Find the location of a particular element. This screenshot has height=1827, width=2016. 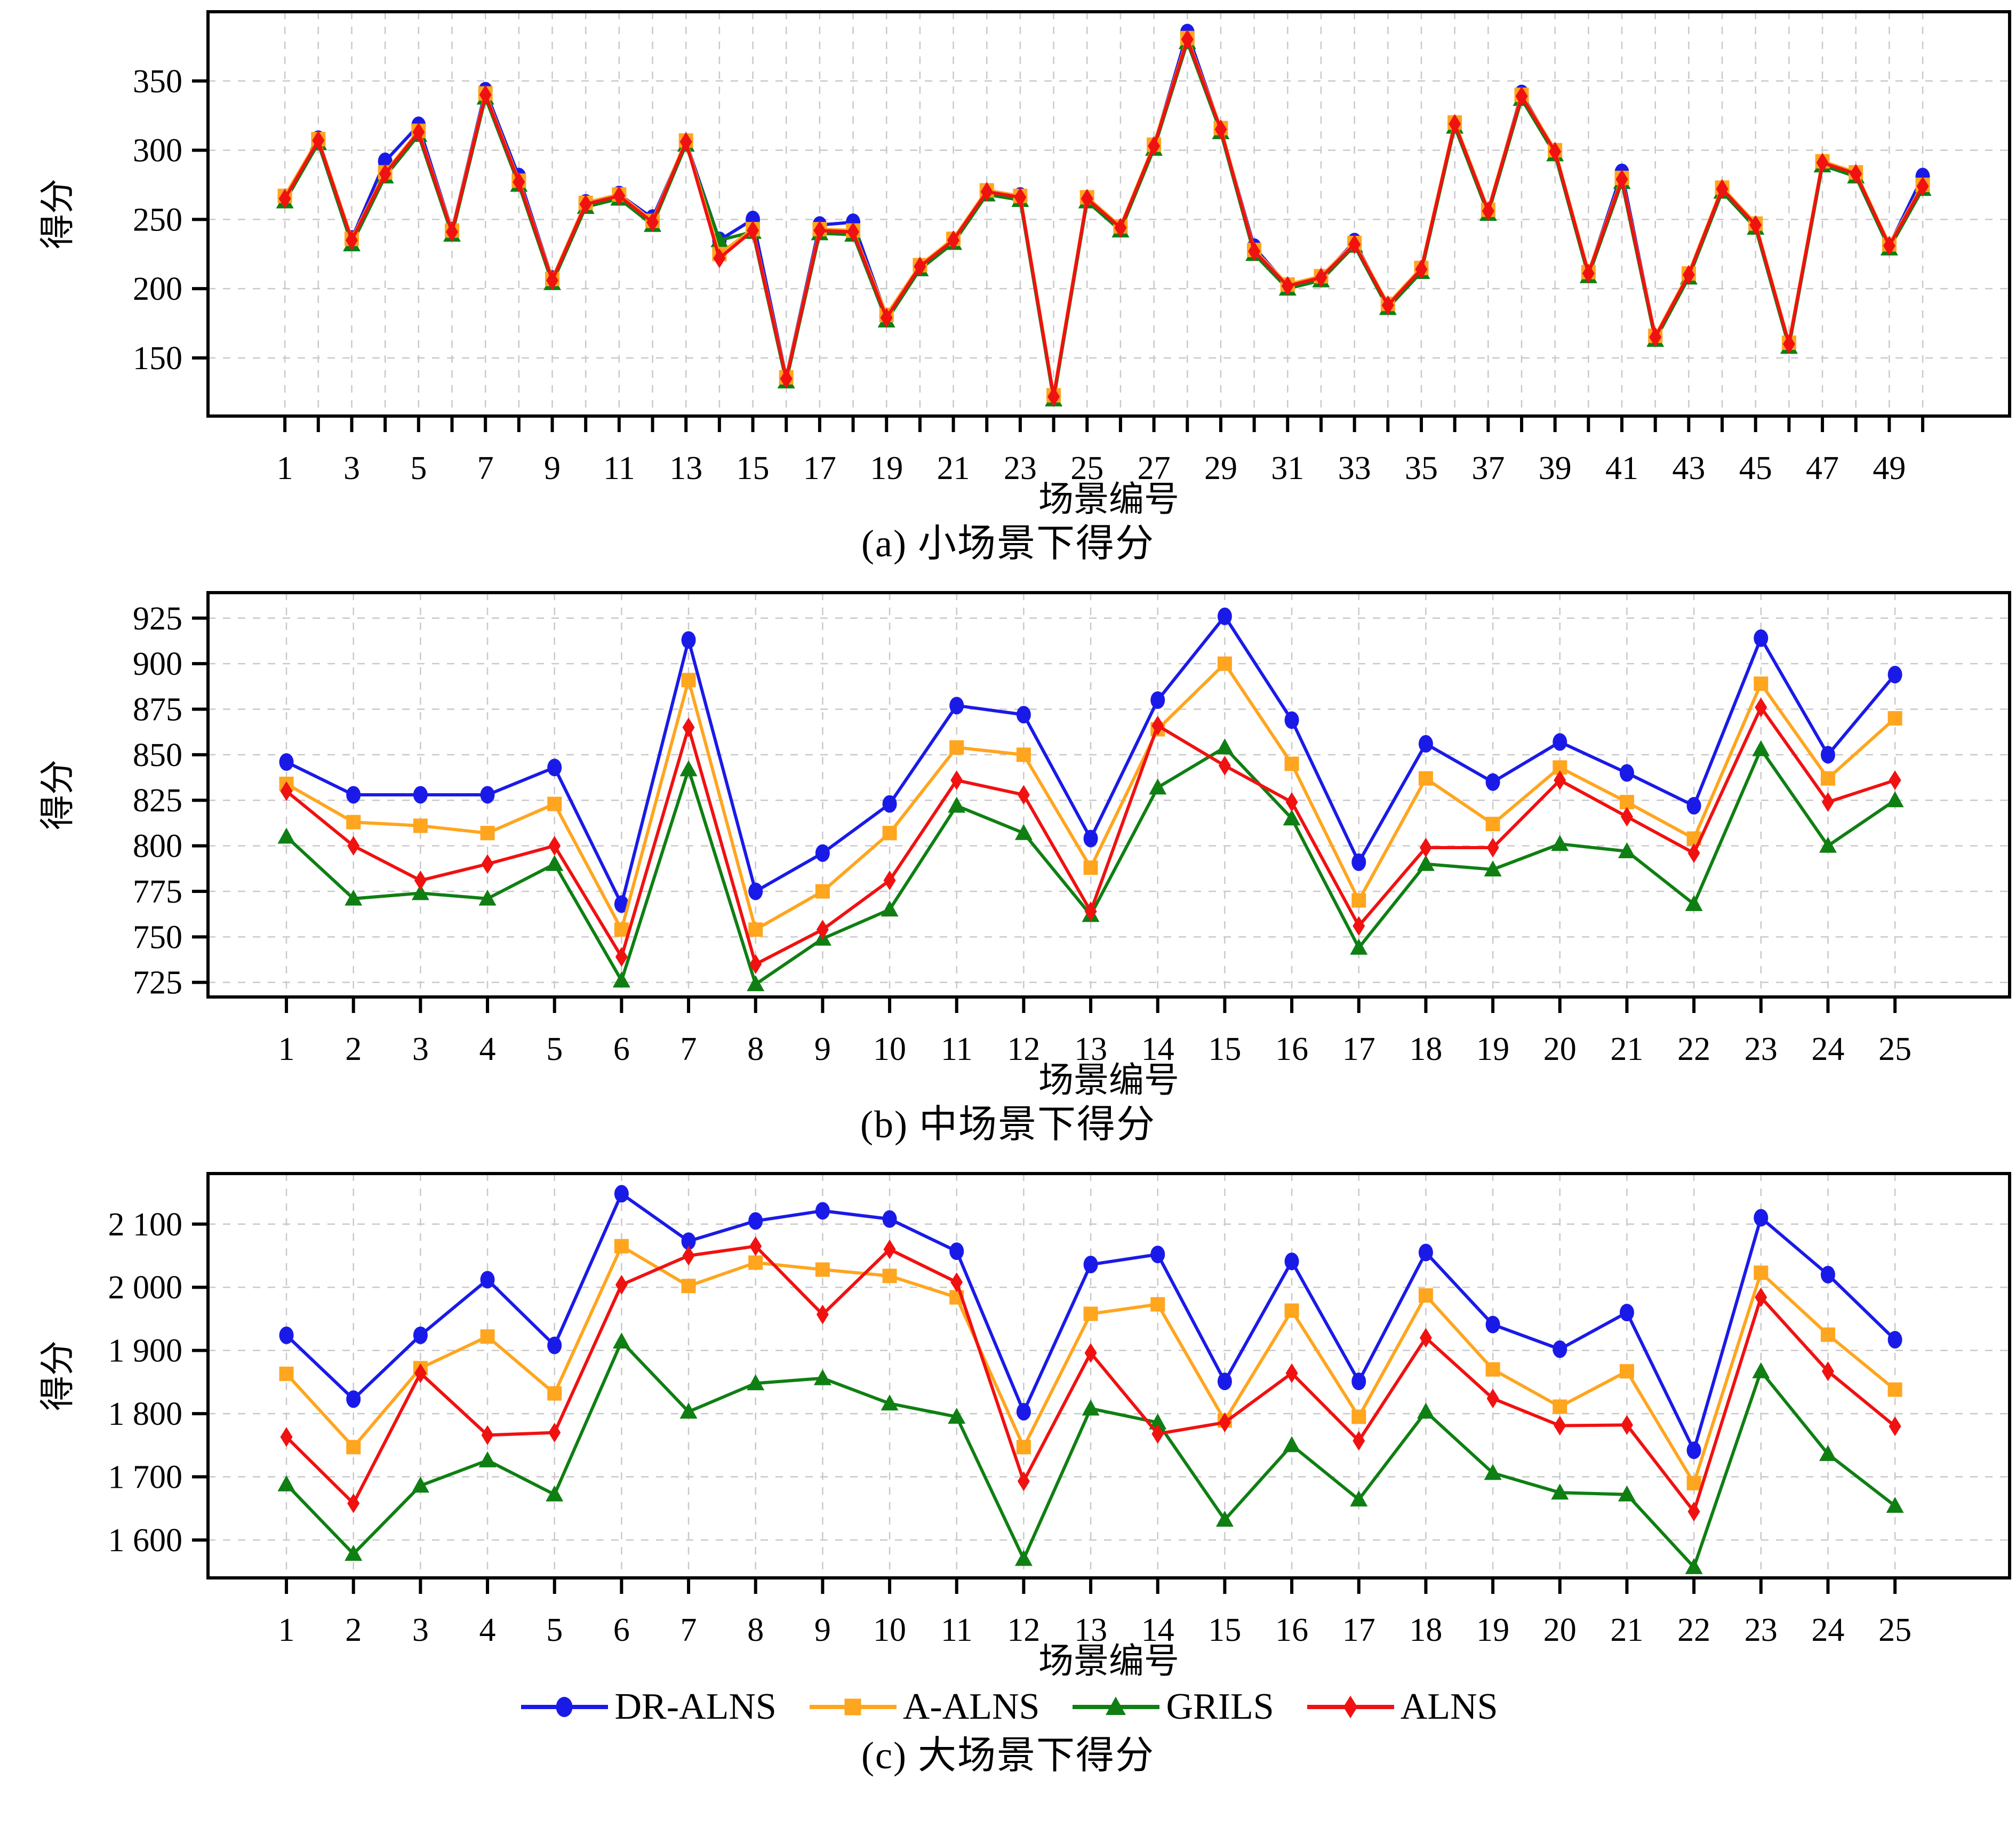

svg-text: 49 is located at coordinates (1889, 468).